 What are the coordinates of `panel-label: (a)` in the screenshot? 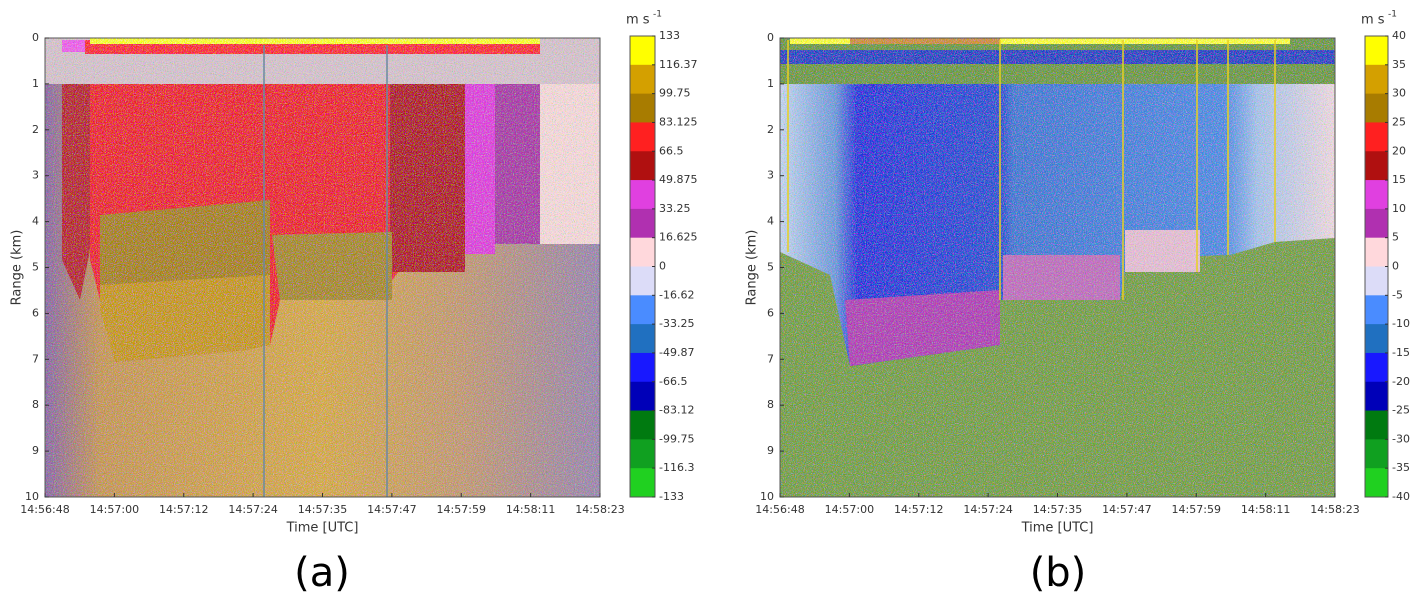 It's located at (322, 573).